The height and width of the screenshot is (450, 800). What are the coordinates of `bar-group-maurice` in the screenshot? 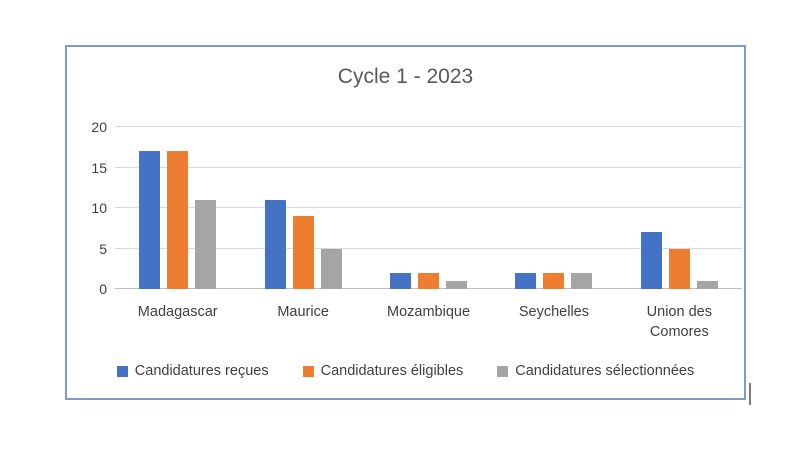 It's located at (302, 208).